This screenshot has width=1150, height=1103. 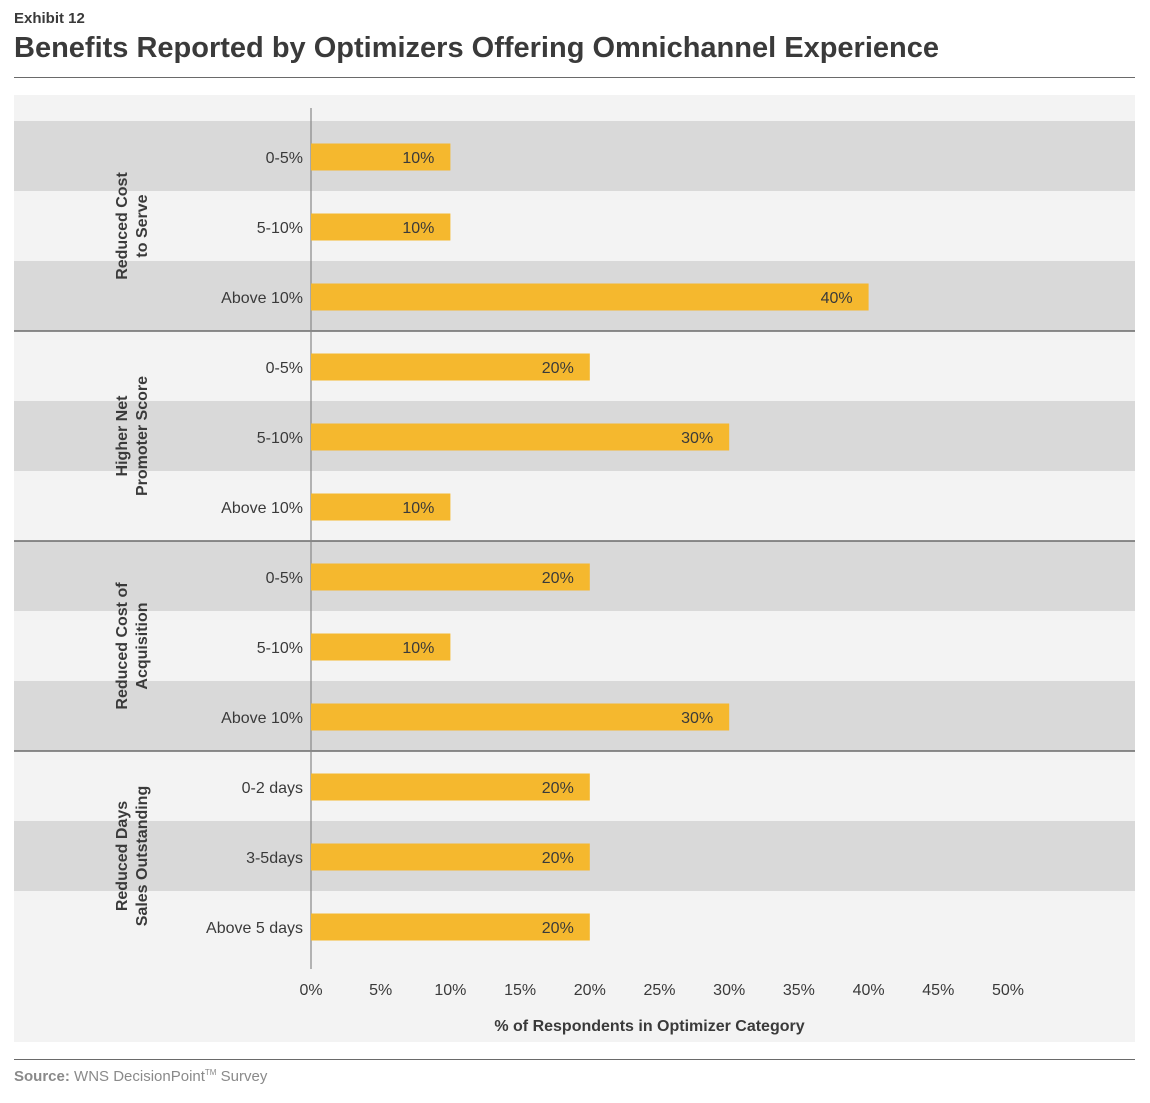 I want to click on group-label: Sales Outstanding, so click(x=142, y=856).